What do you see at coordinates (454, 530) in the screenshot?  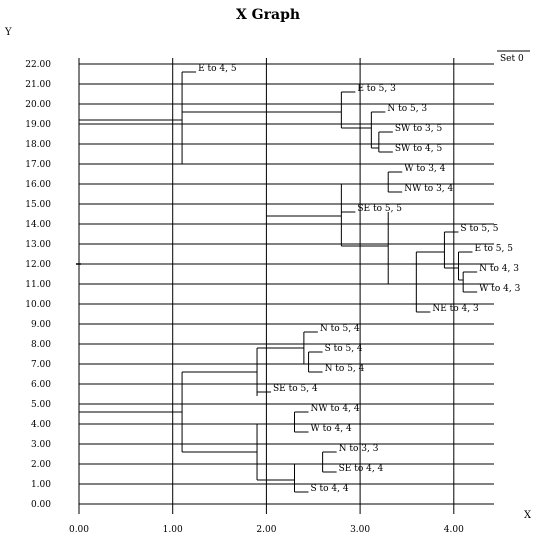 I see `x-tick-label: 4.00` at bounding box center [454, 530].